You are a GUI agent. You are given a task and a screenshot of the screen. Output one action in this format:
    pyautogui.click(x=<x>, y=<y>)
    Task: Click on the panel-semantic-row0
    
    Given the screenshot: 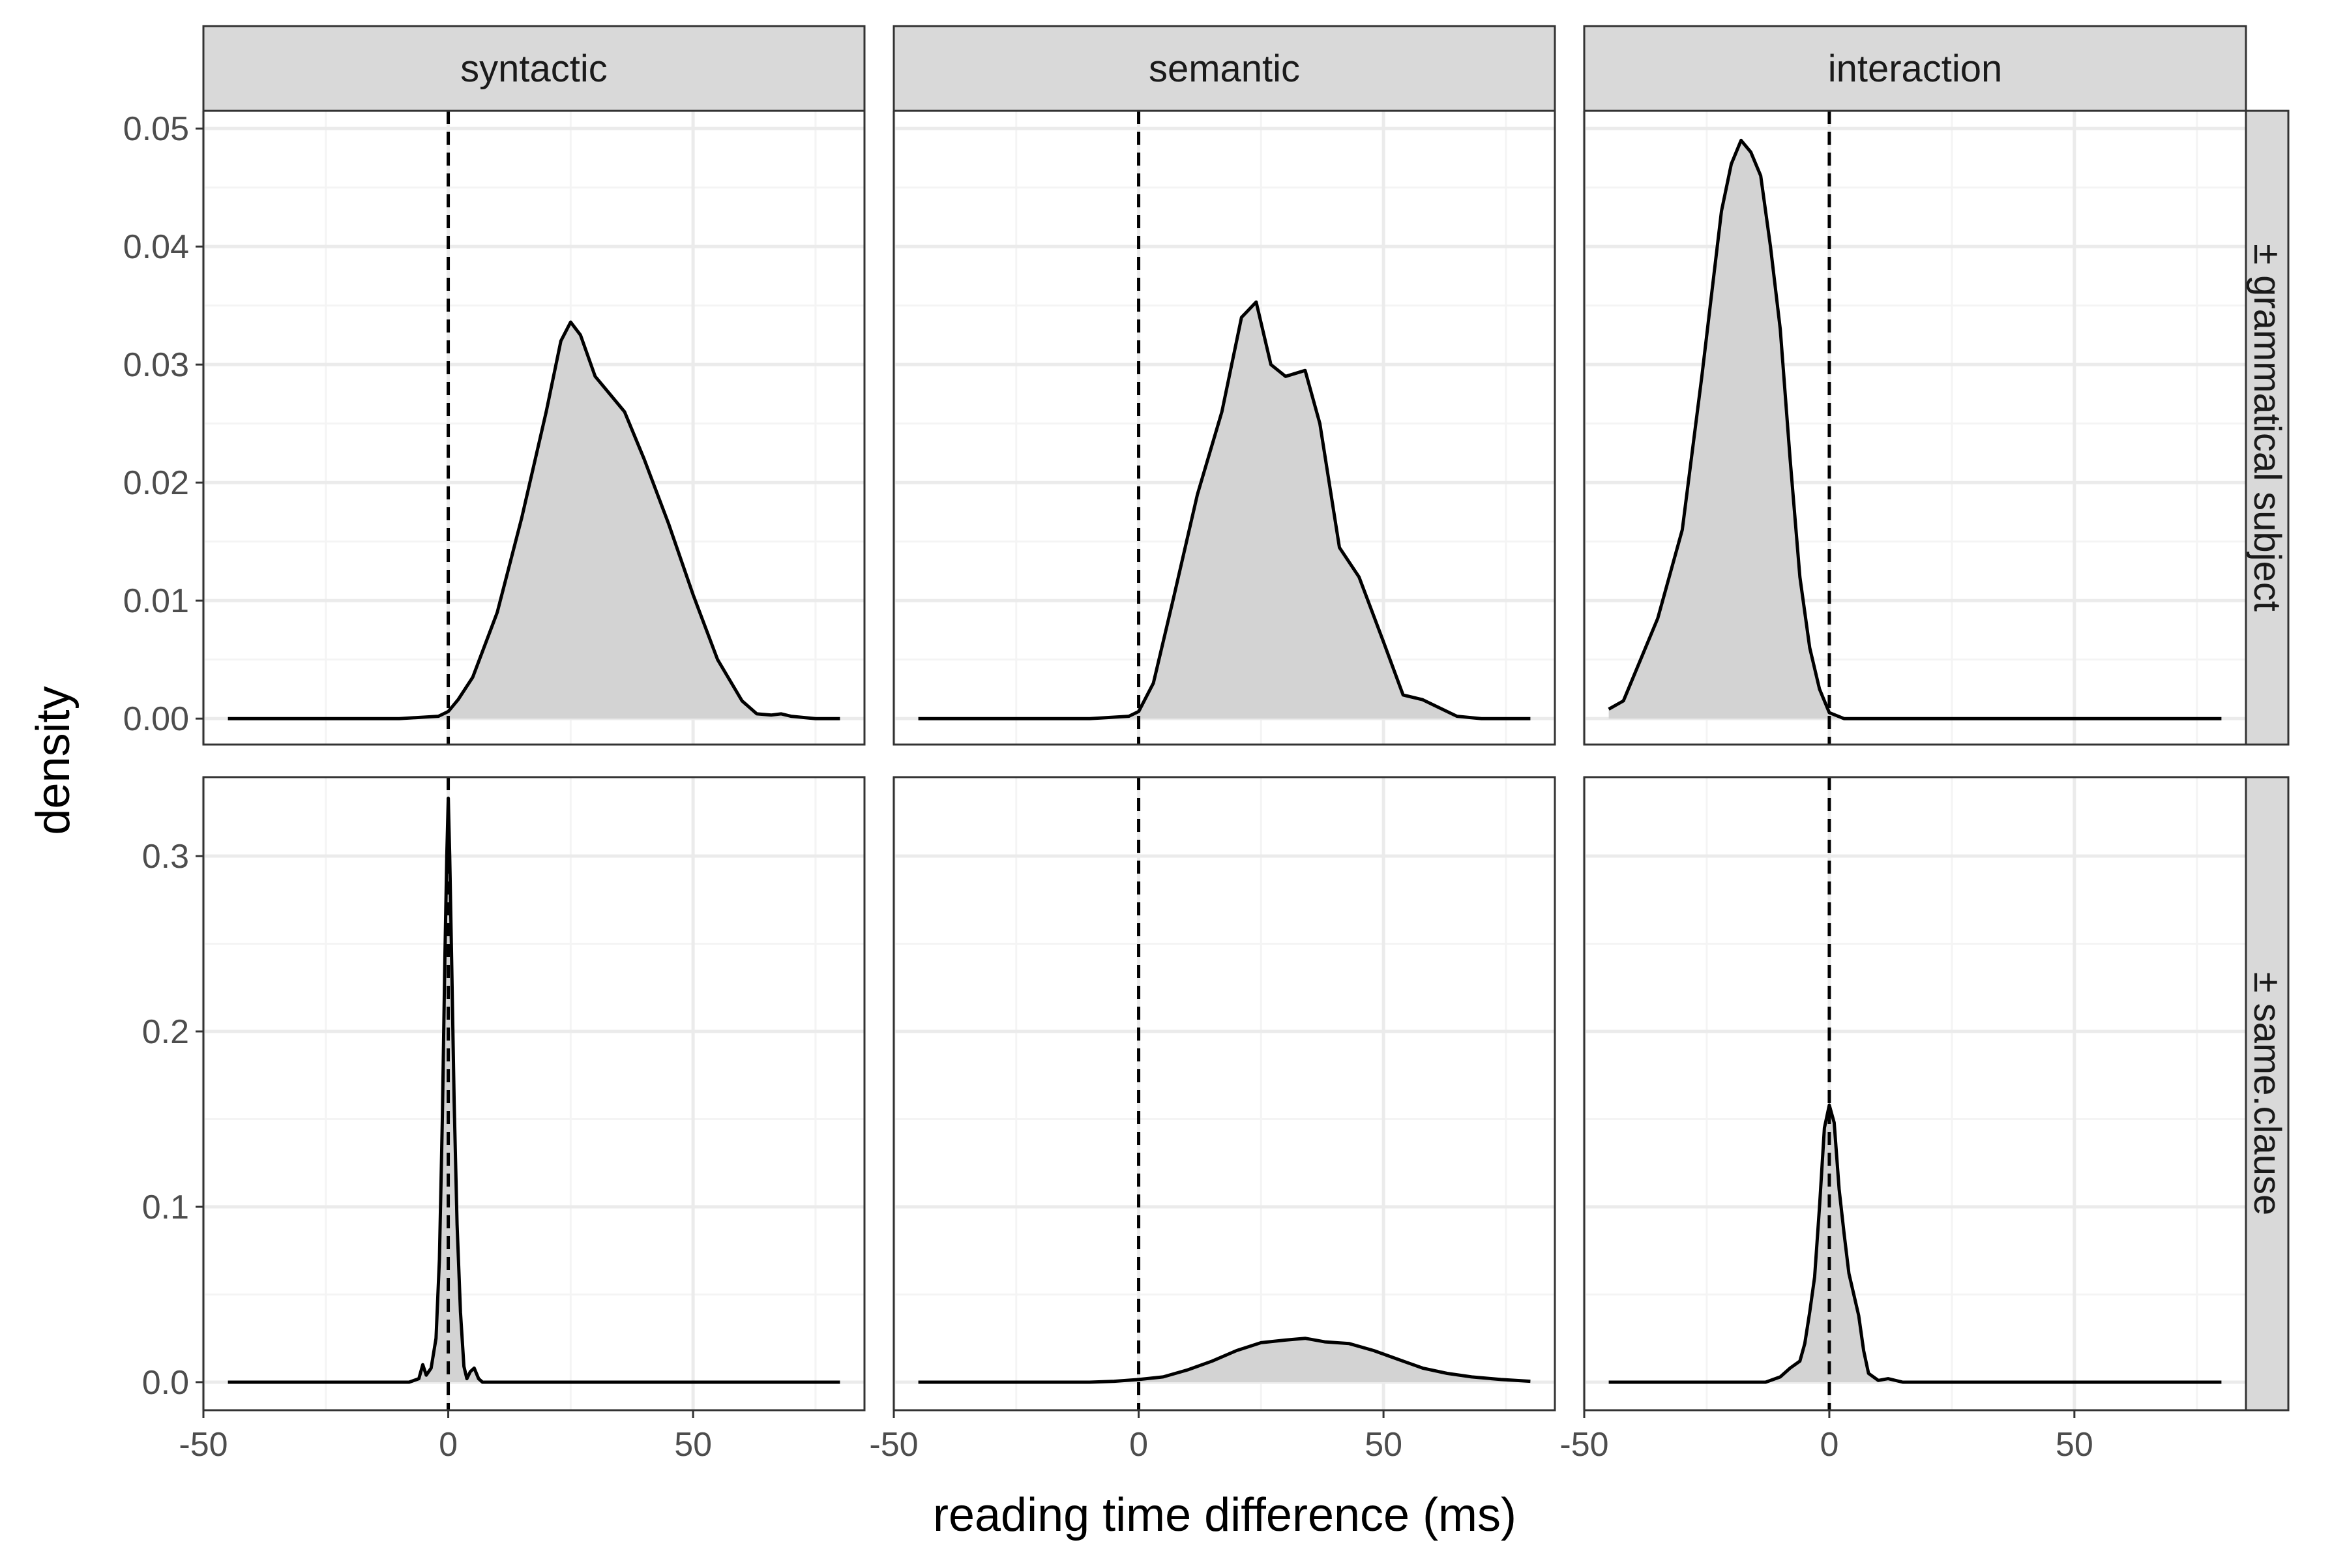 What is the action you would take?
    pyautogui.click(x=1224, y=428)
    